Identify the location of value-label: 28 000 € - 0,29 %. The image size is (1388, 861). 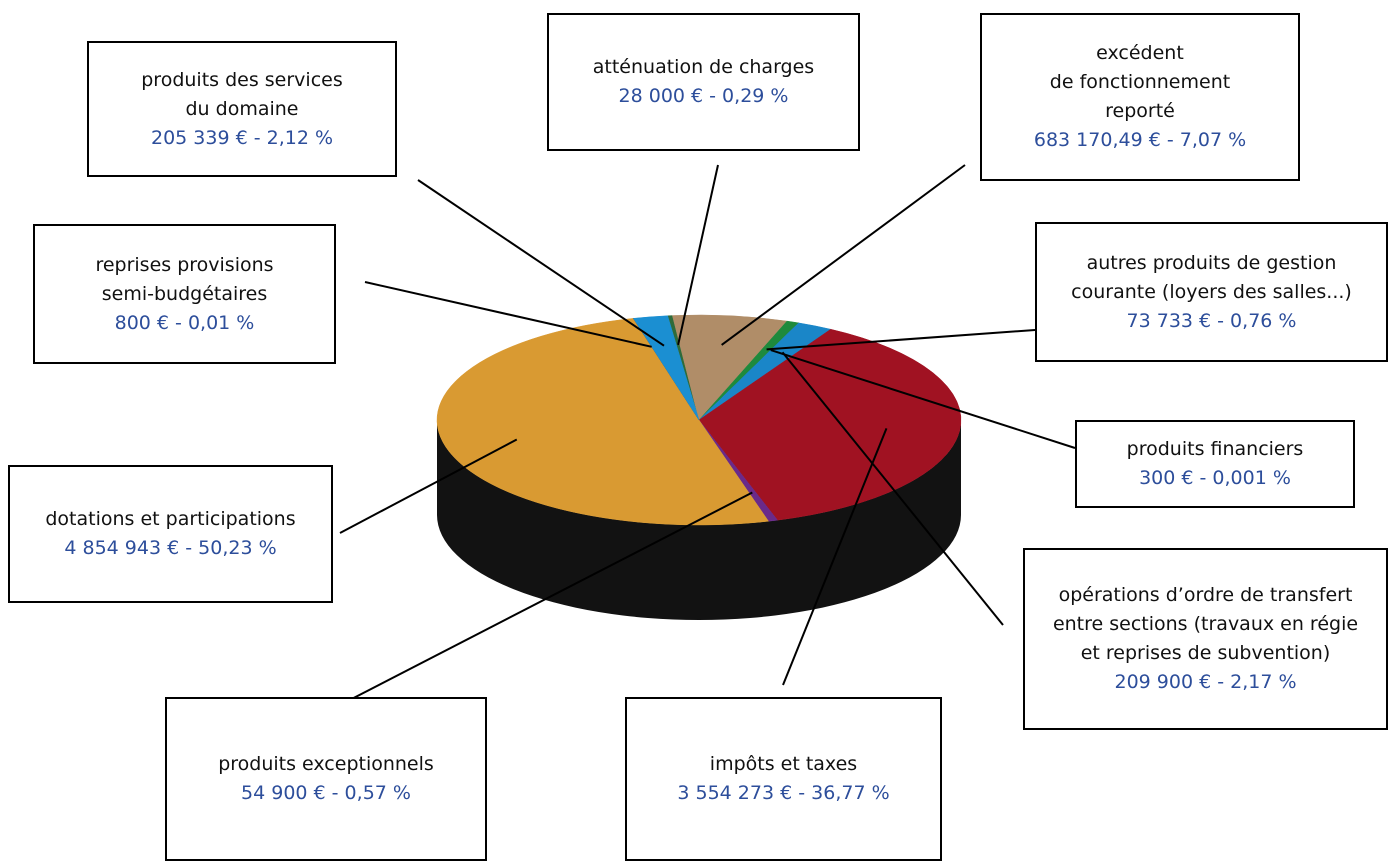
(703, 96).